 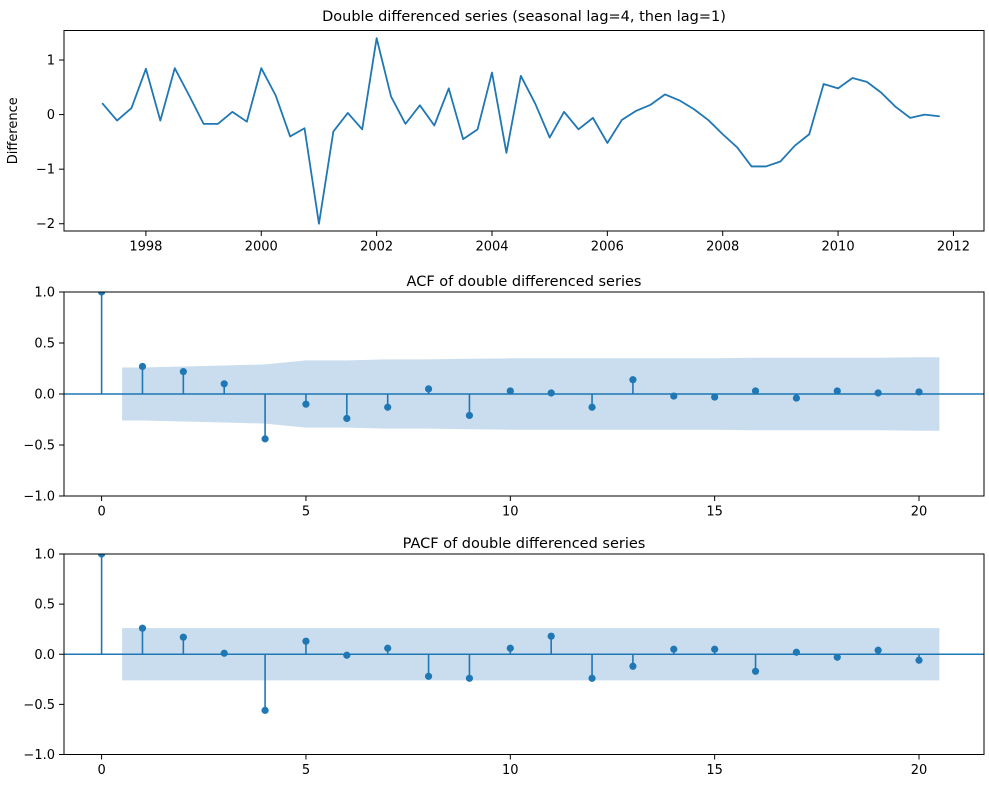 I want to click on y-tick-label: −2, so click(x=45, y=224).